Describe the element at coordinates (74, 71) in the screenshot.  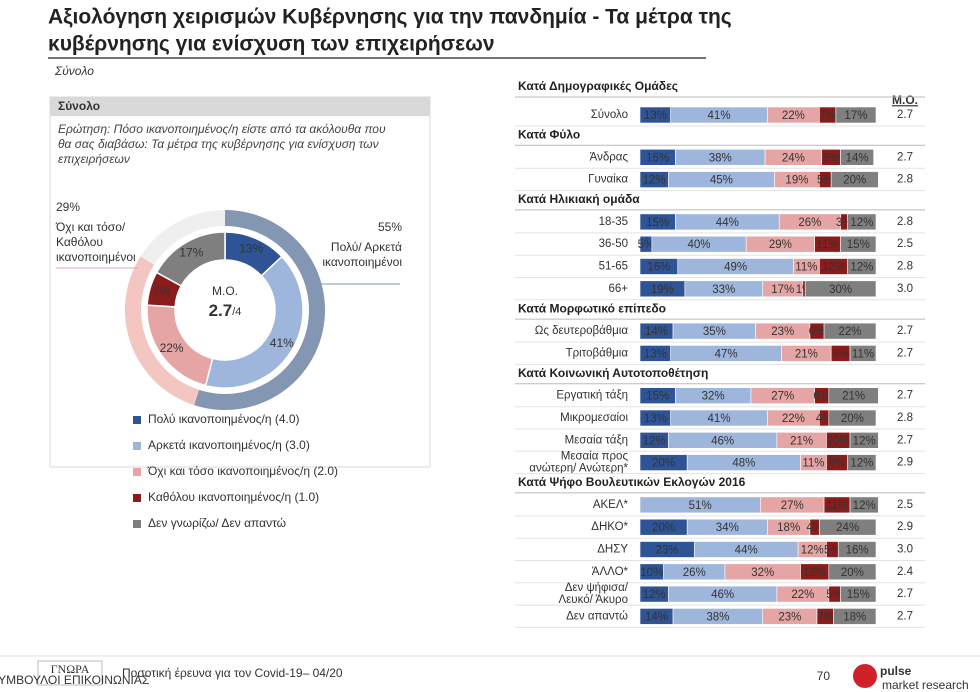
I see `subtitle: Σύνολο` at that location.